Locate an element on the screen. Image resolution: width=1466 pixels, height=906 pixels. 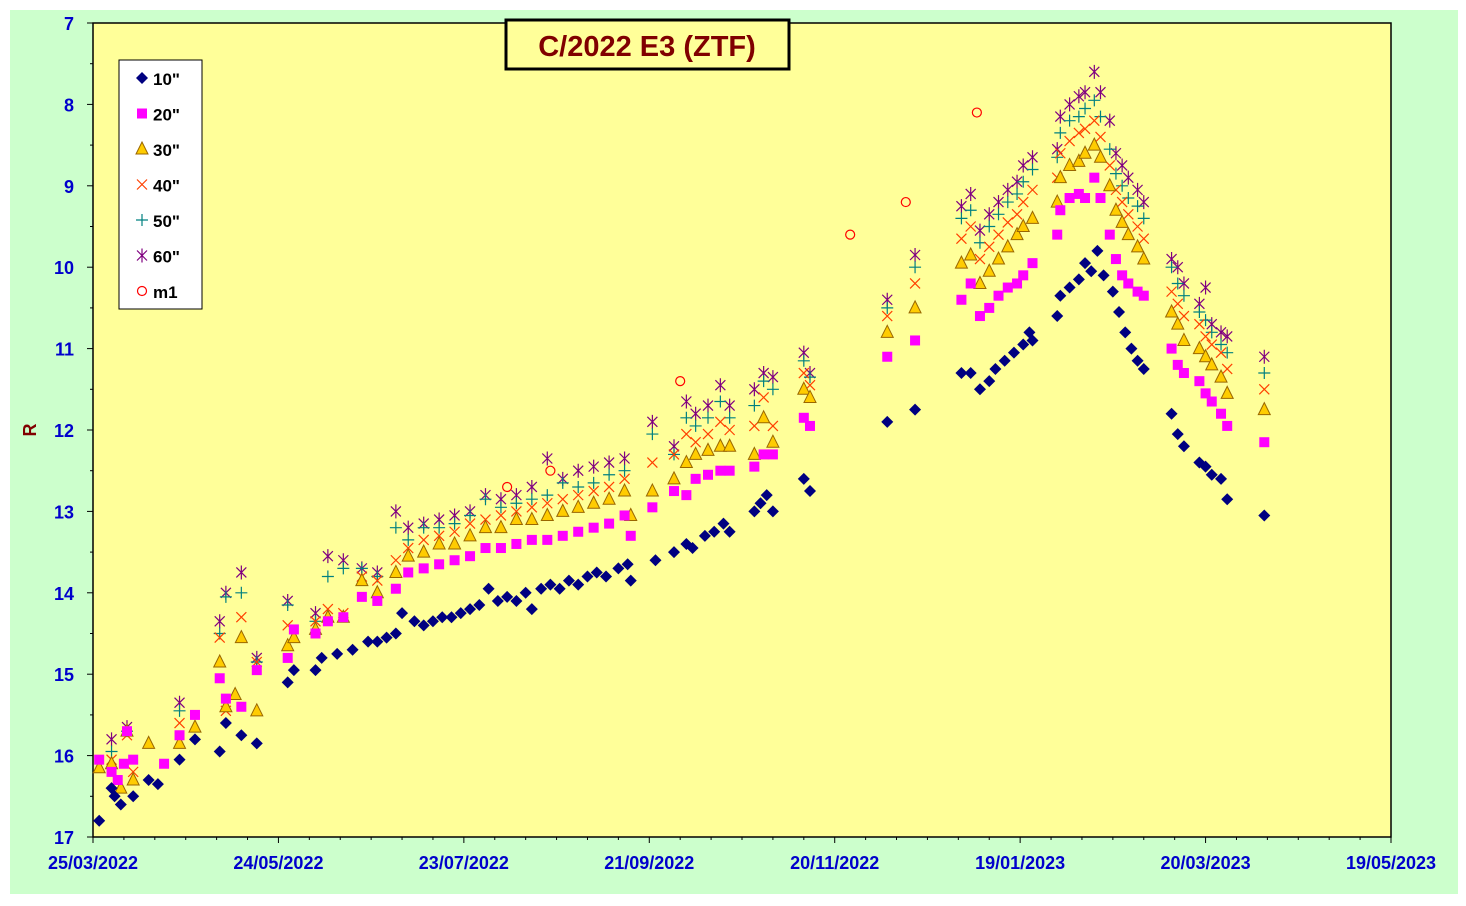
chart-title: C/2022 E3 (ZTF) is located at coordinates (647, 47).